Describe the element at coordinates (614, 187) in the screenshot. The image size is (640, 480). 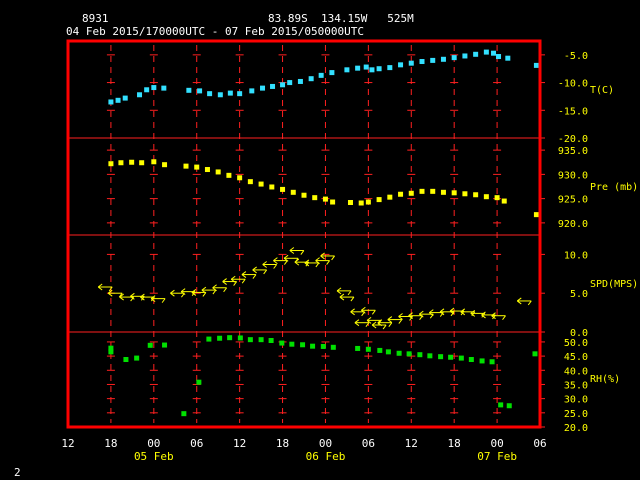
I see `panel-label: Pre (mb)` at that location.